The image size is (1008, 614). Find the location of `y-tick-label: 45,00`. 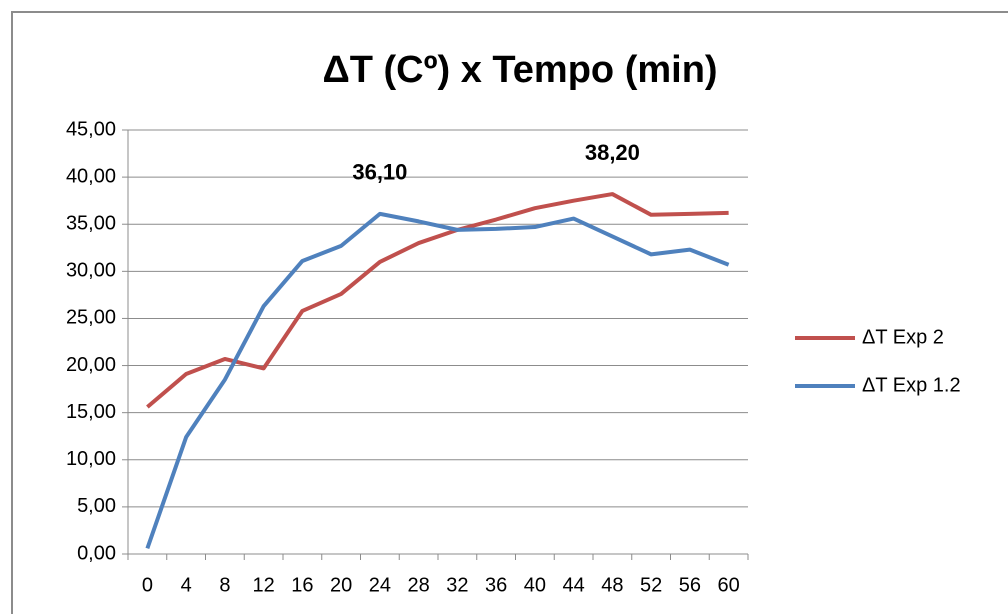

y-tick-label: 45,00 is located at coordinates (91, 129).